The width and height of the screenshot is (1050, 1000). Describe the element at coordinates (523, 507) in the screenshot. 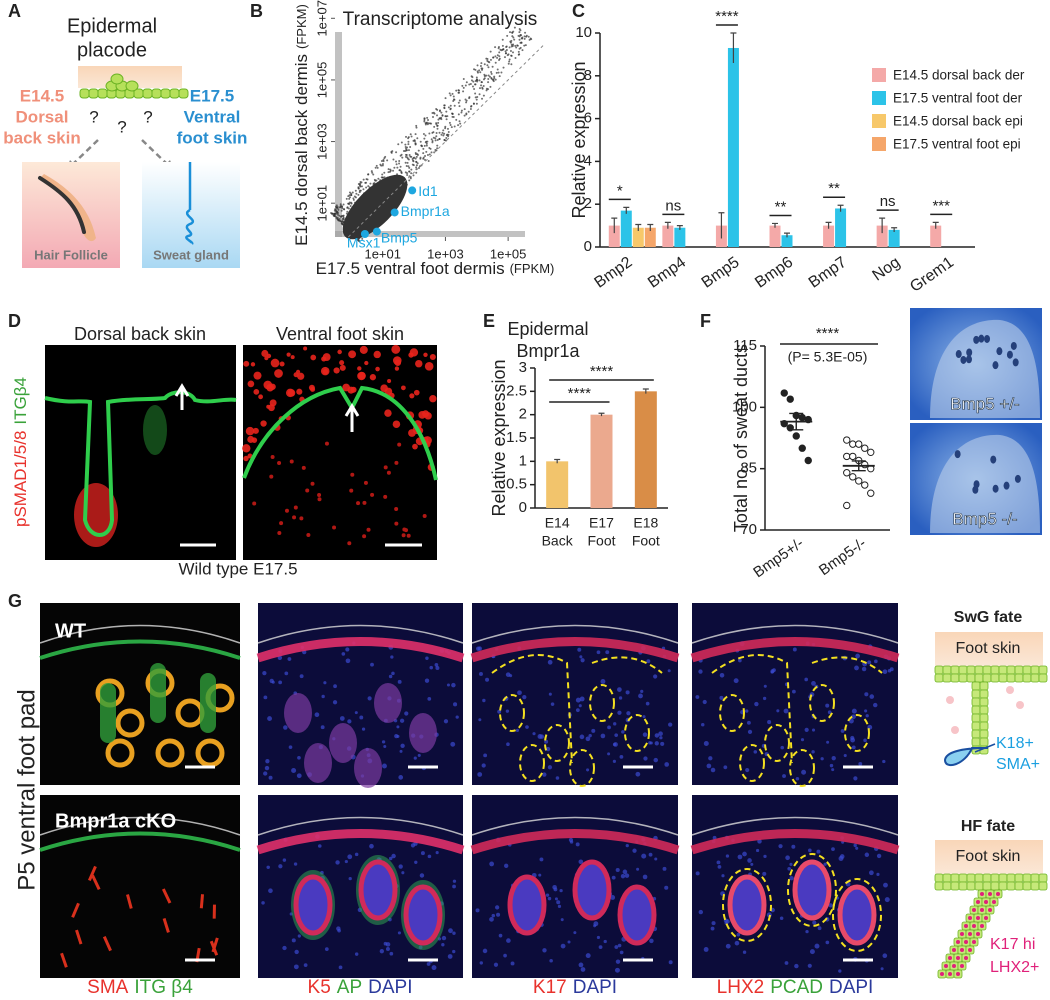

I see `y-tick-label: 0` at that location.